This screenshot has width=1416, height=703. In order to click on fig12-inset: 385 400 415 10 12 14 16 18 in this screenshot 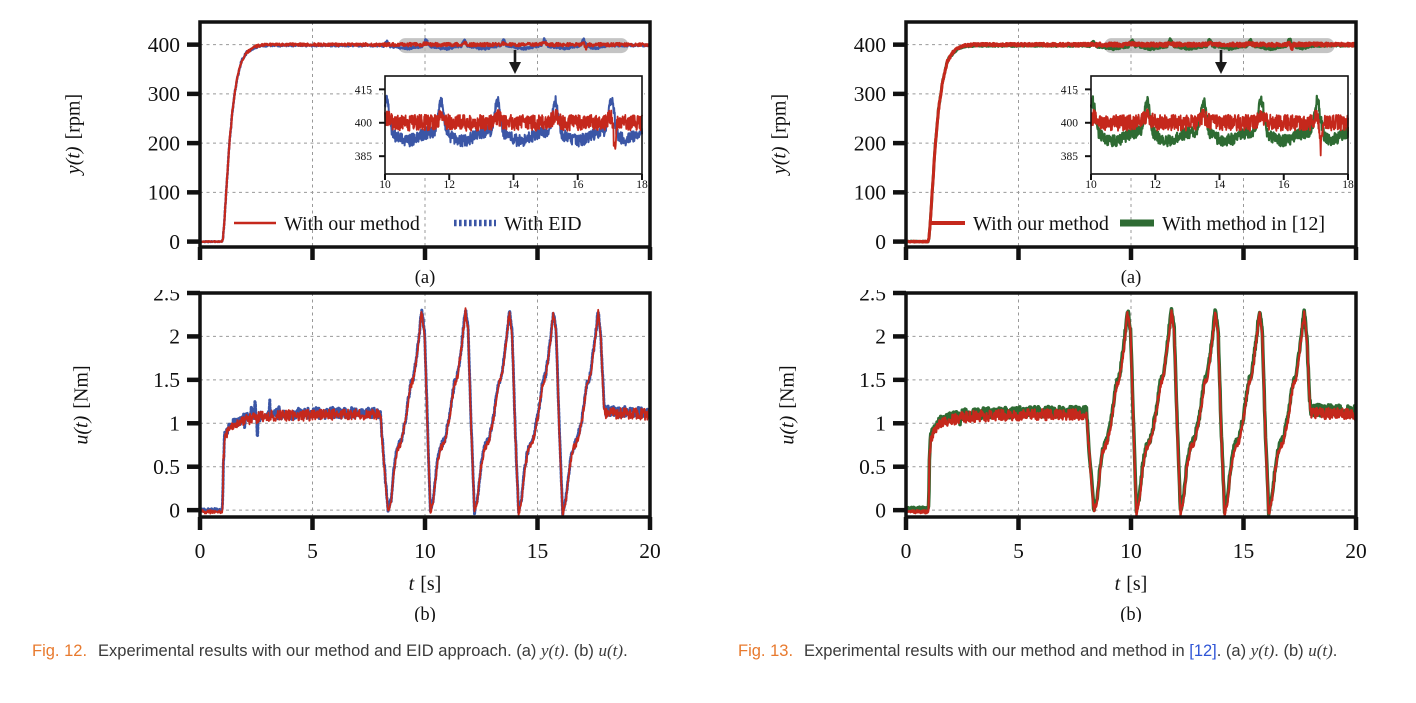, I will do `click(500, 131)`.